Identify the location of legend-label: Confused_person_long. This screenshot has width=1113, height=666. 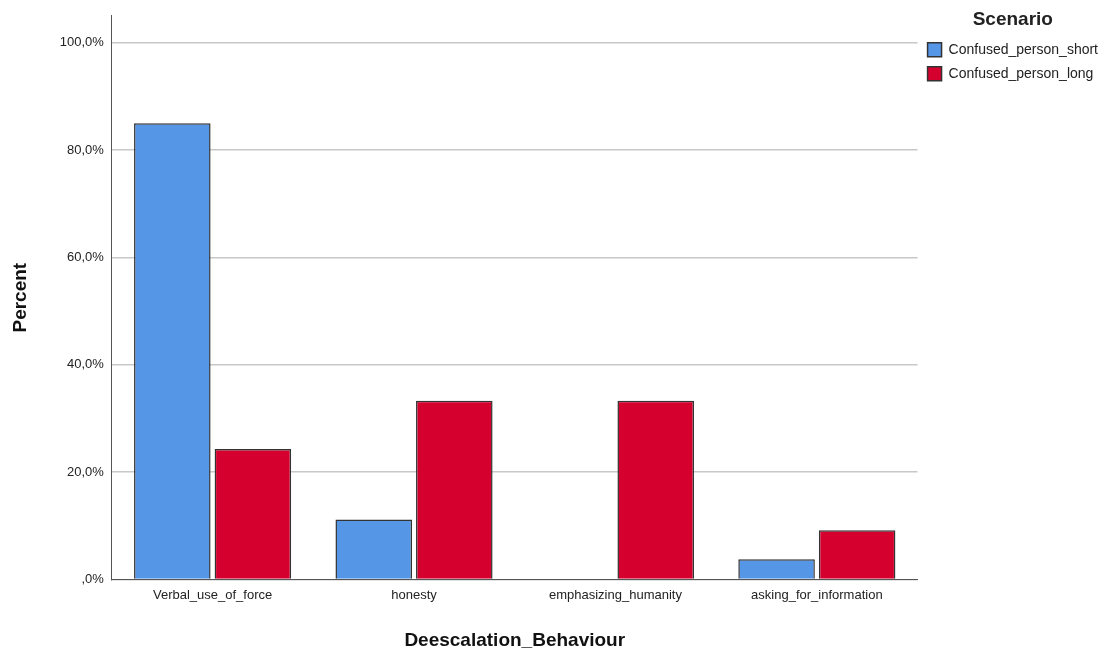
(1021, 72).